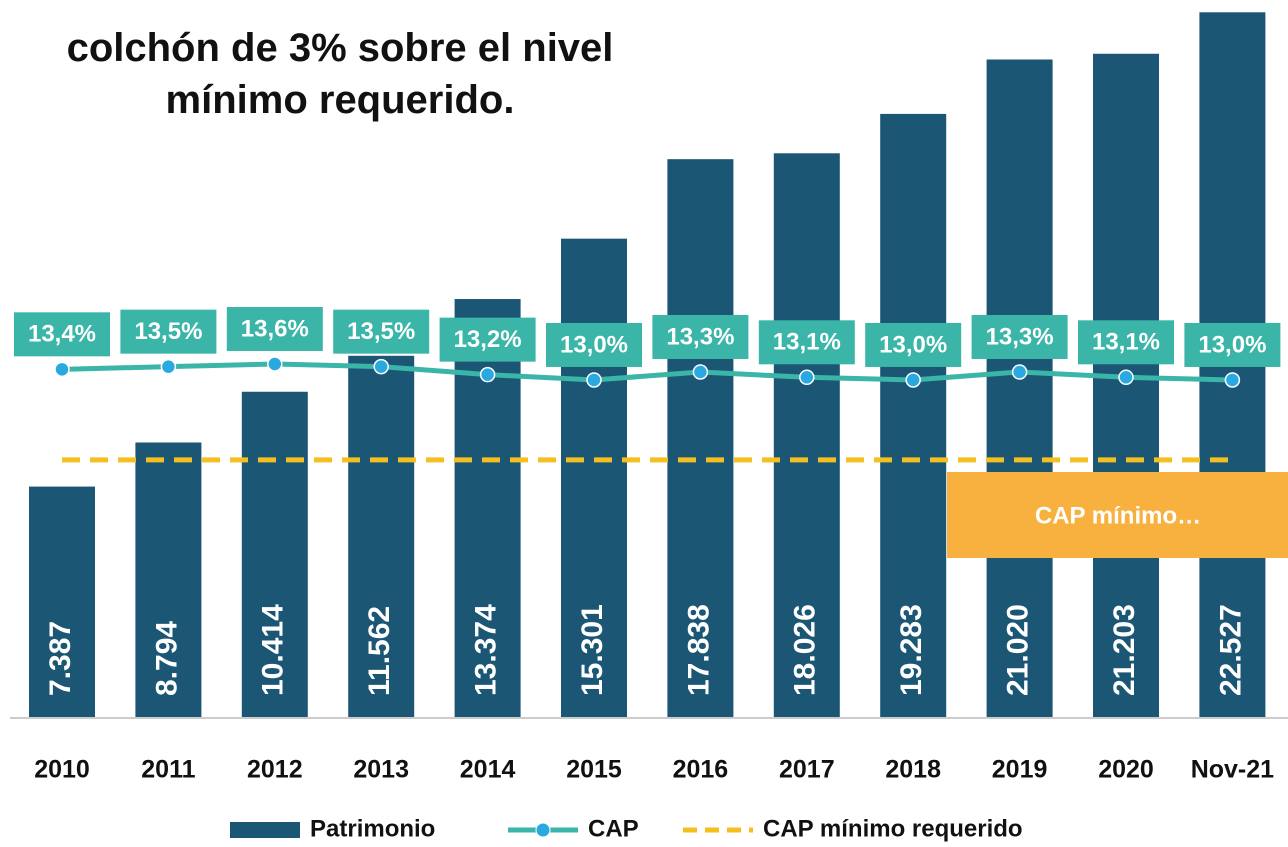 This screenshot has height=847, width=1288. Describe the element at coordinates (1020, 770) in the screenshot. I see `x-tick-label: 2019` at that location.